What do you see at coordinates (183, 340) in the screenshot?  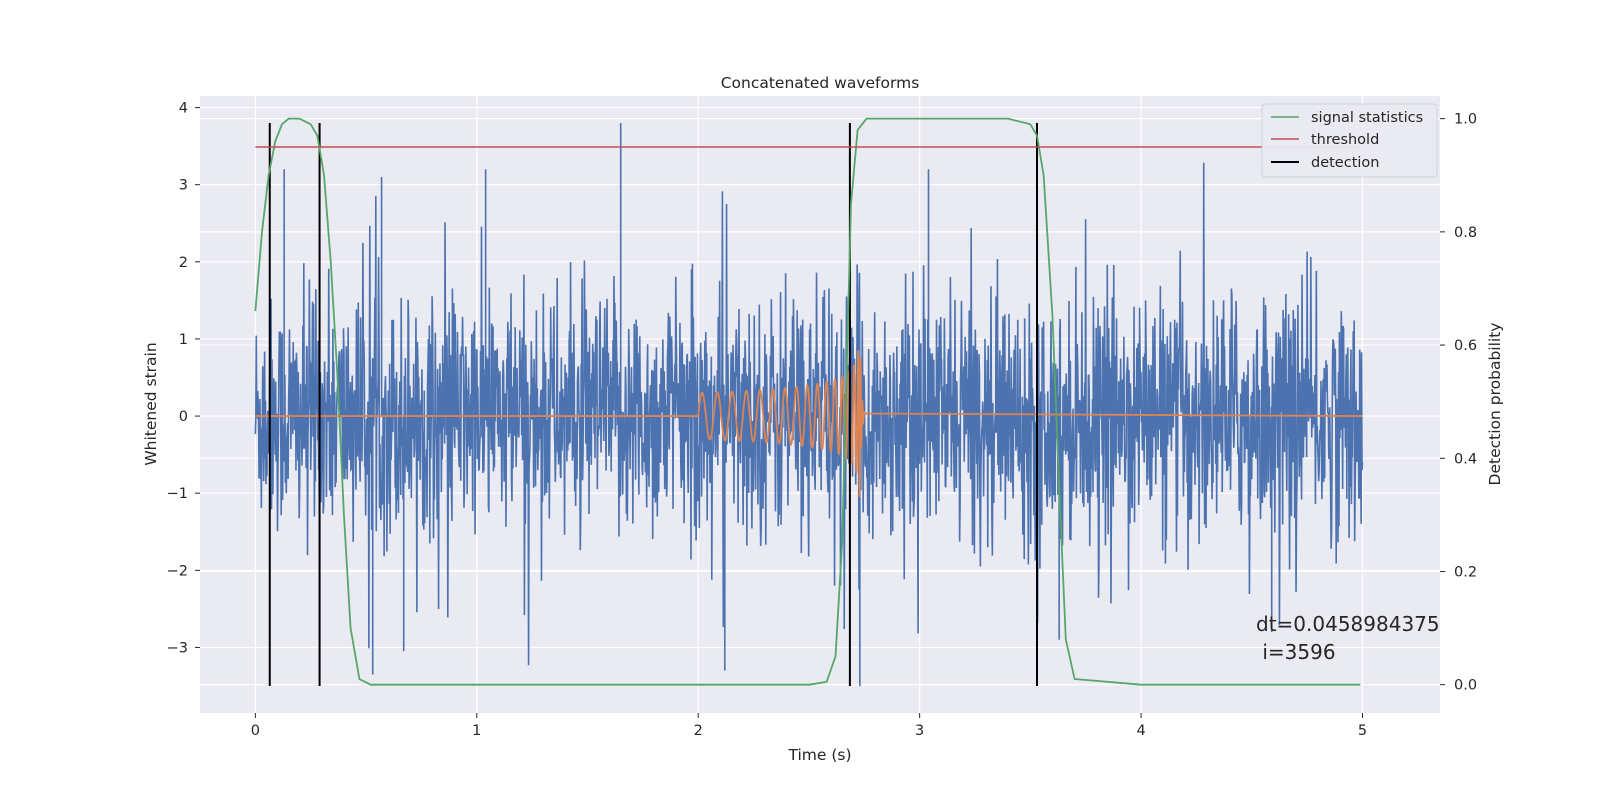 I see `y-tick-label: 1` at bounding box center [183, 340].